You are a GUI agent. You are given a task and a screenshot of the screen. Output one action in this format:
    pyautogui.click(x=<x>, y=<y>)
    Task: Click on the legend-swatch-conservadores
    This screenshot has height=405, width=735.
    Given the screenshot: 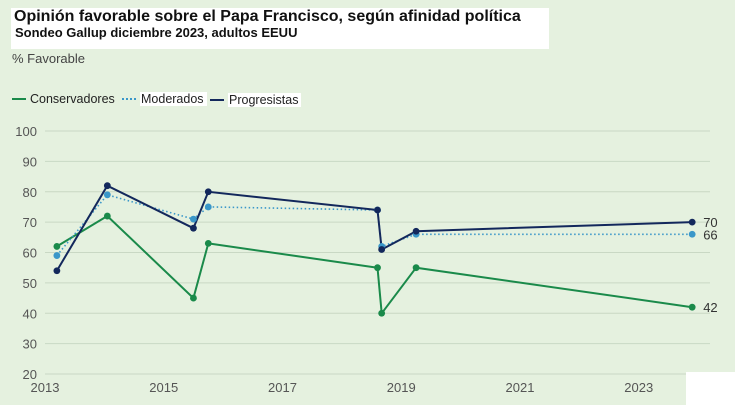 What is the action you would take?
    pyautogui.click(x=19, y=99)
    